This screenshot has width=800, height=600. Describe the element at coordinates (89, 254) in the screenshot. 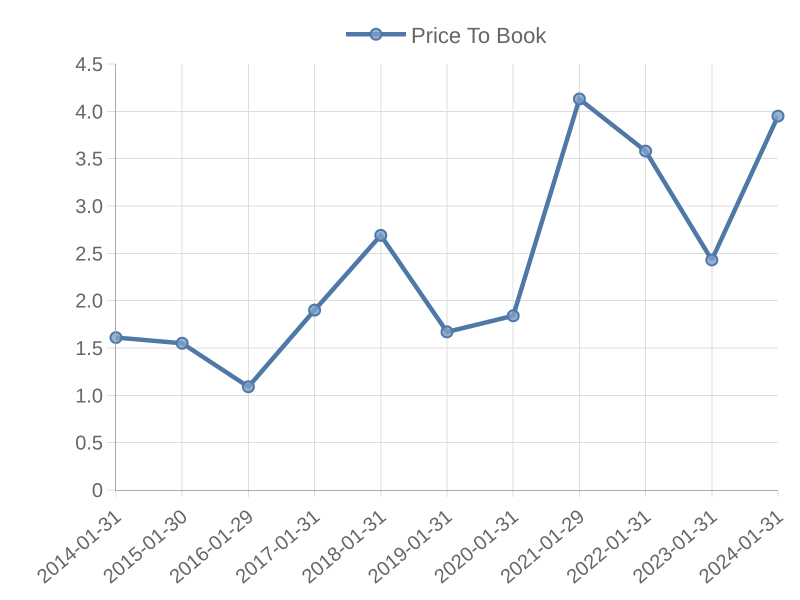

I see `y-tick-label: 2.5` at that location.